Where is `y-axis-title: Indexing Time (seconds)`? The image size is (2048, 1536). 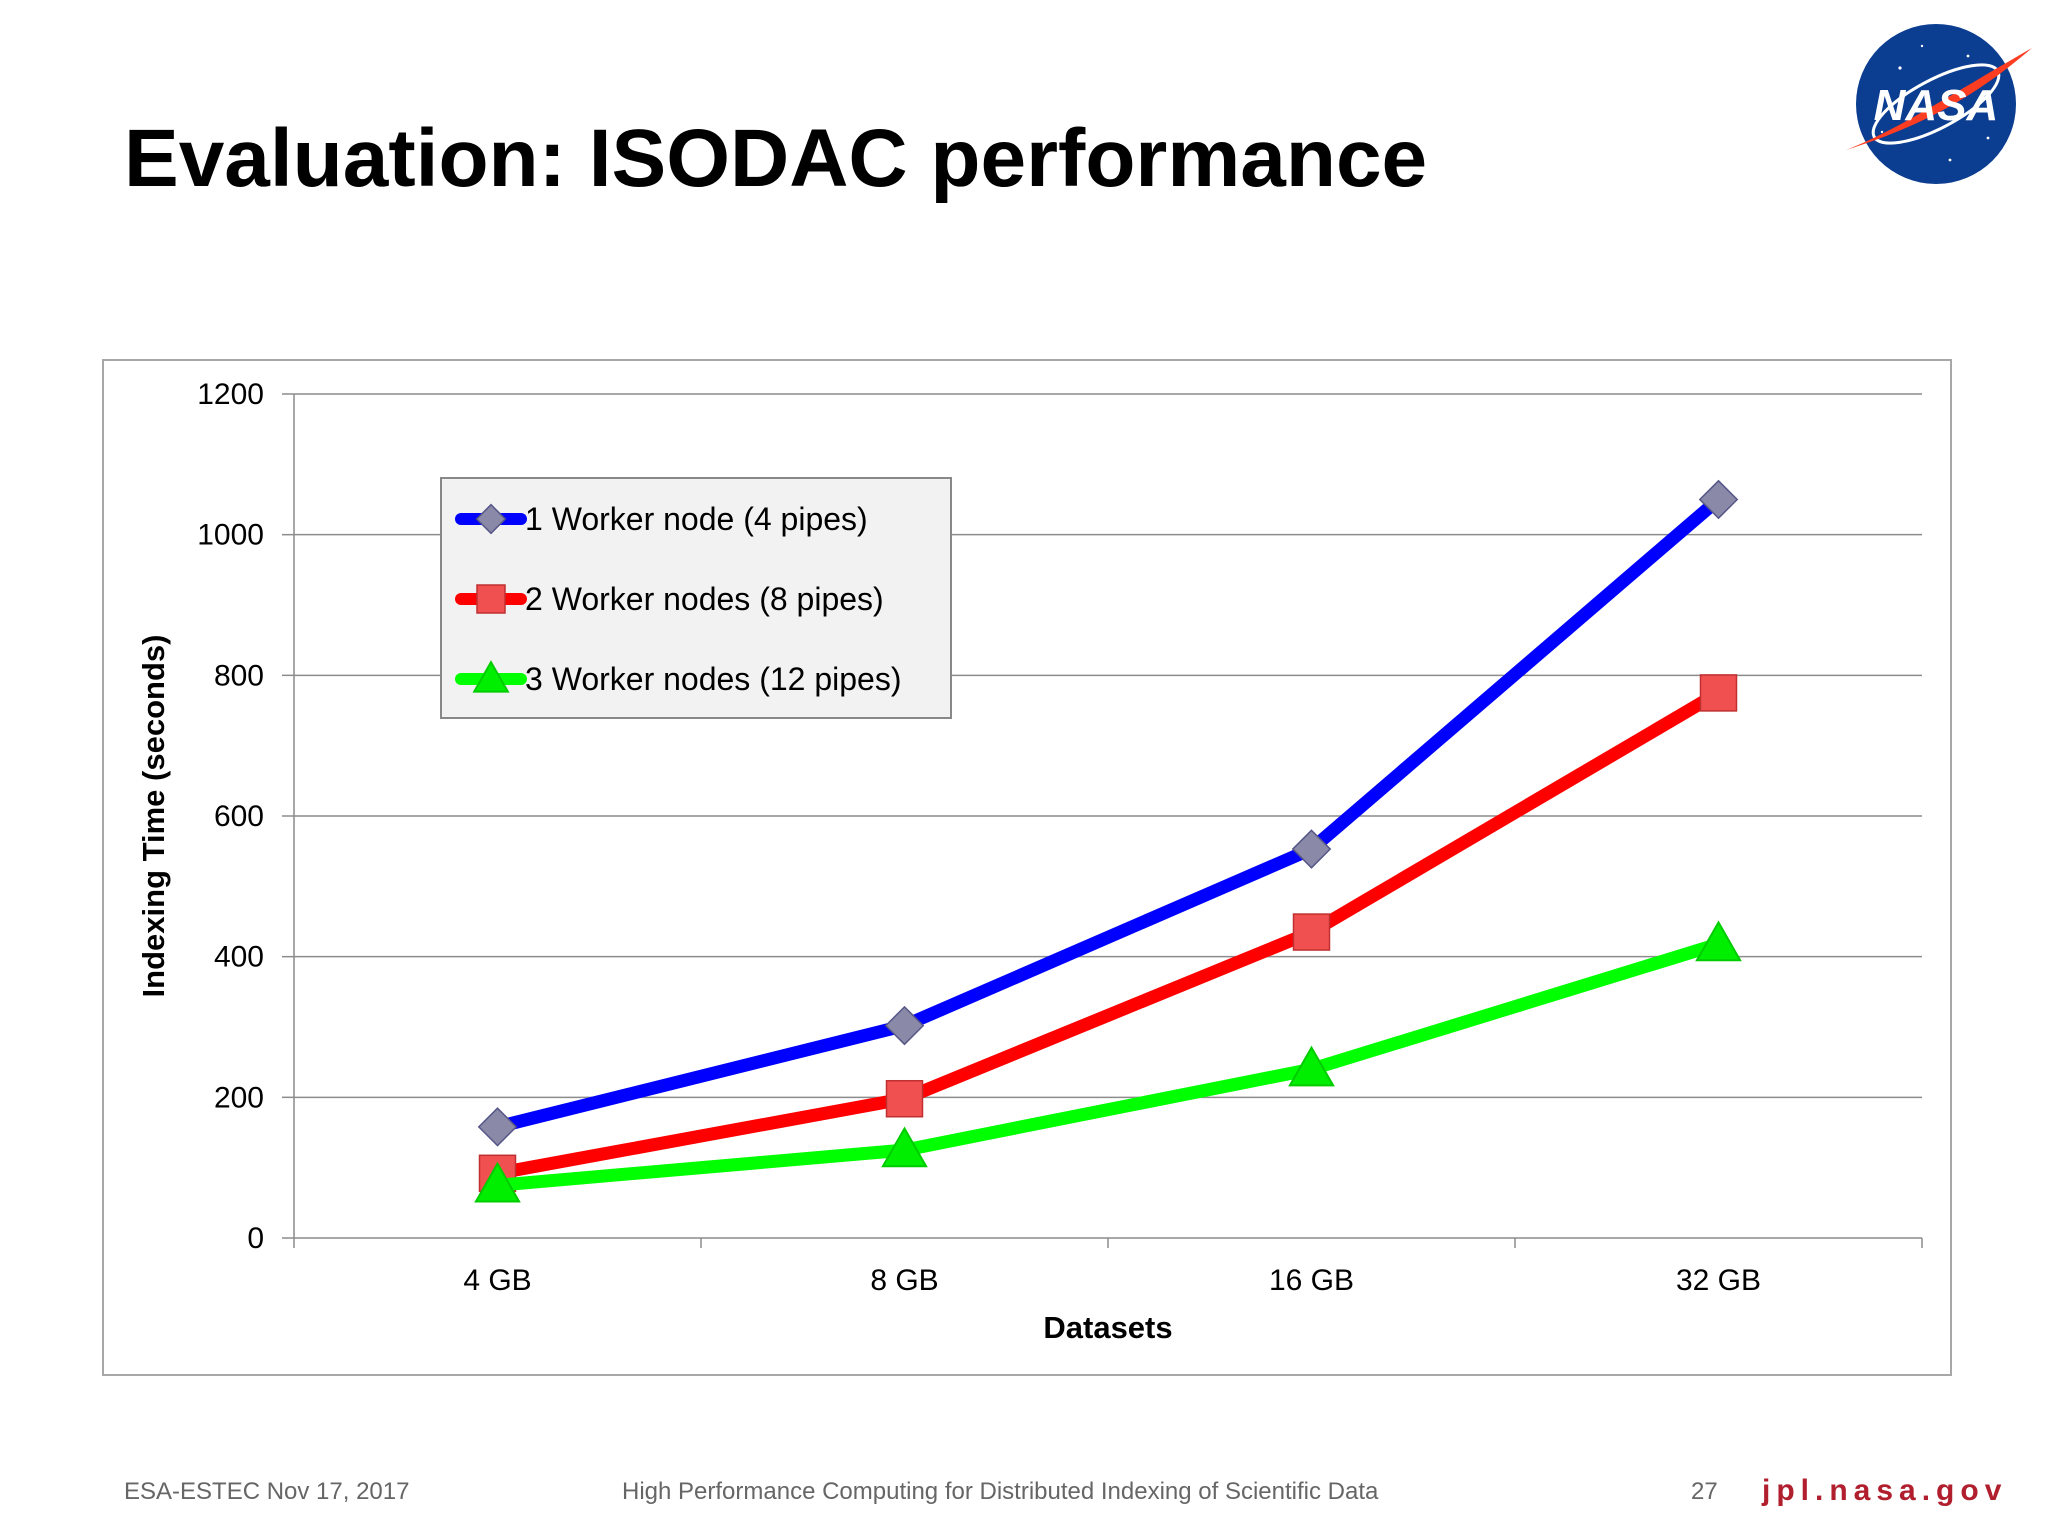
y-axis-title: Indexing Time (seconds) is located at coordinates (153, 816).